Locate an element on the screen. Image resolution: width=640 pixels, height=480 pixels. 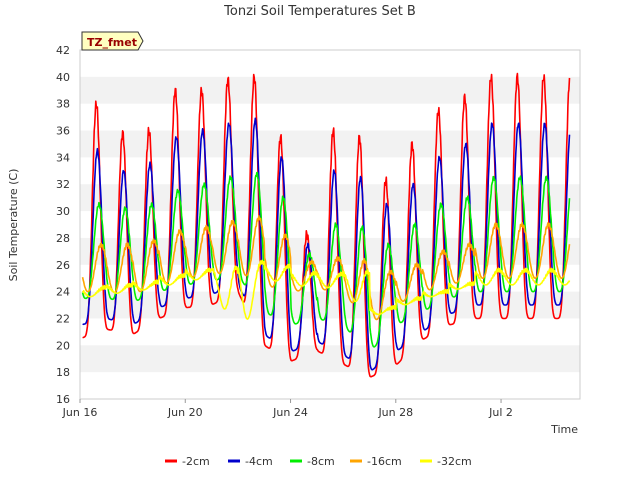
legend-label: -32cm is located at coordinates (454, 461).